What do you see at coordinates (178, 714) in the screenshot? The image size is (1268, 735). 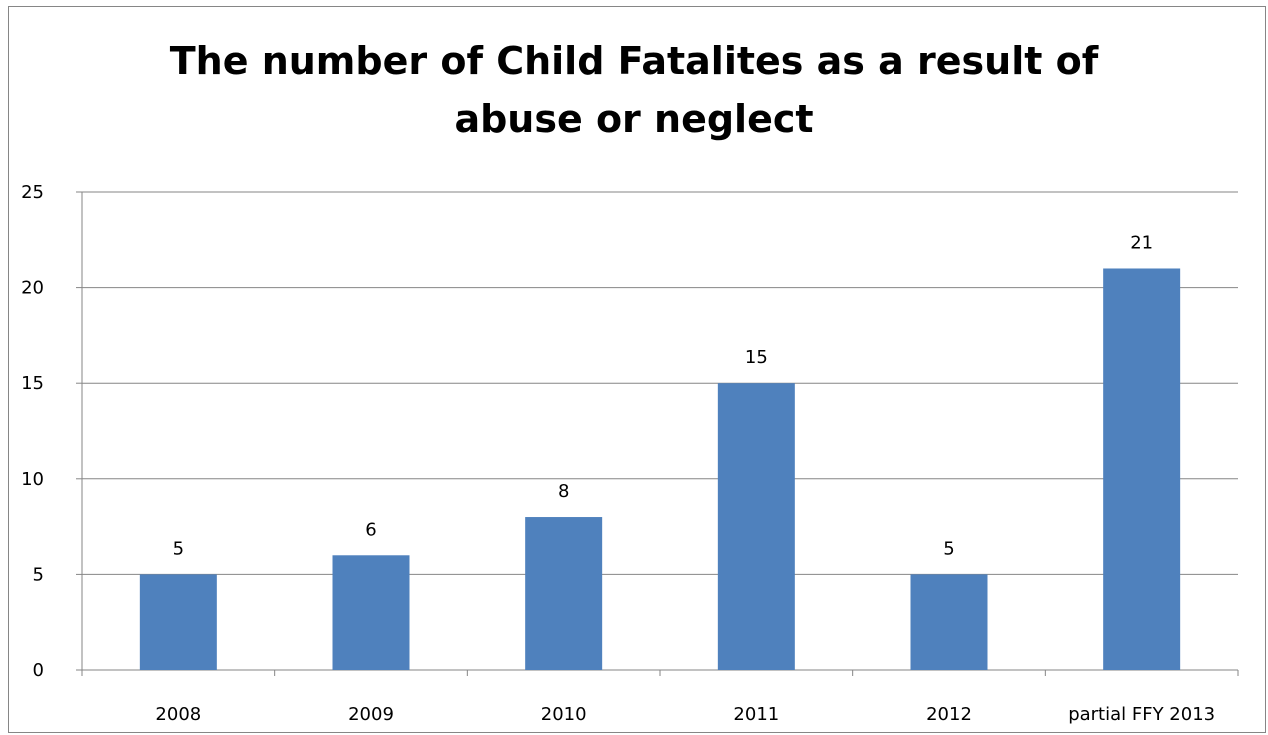 I see `x-tick-label: 2008` at bounding box center [178, 714].